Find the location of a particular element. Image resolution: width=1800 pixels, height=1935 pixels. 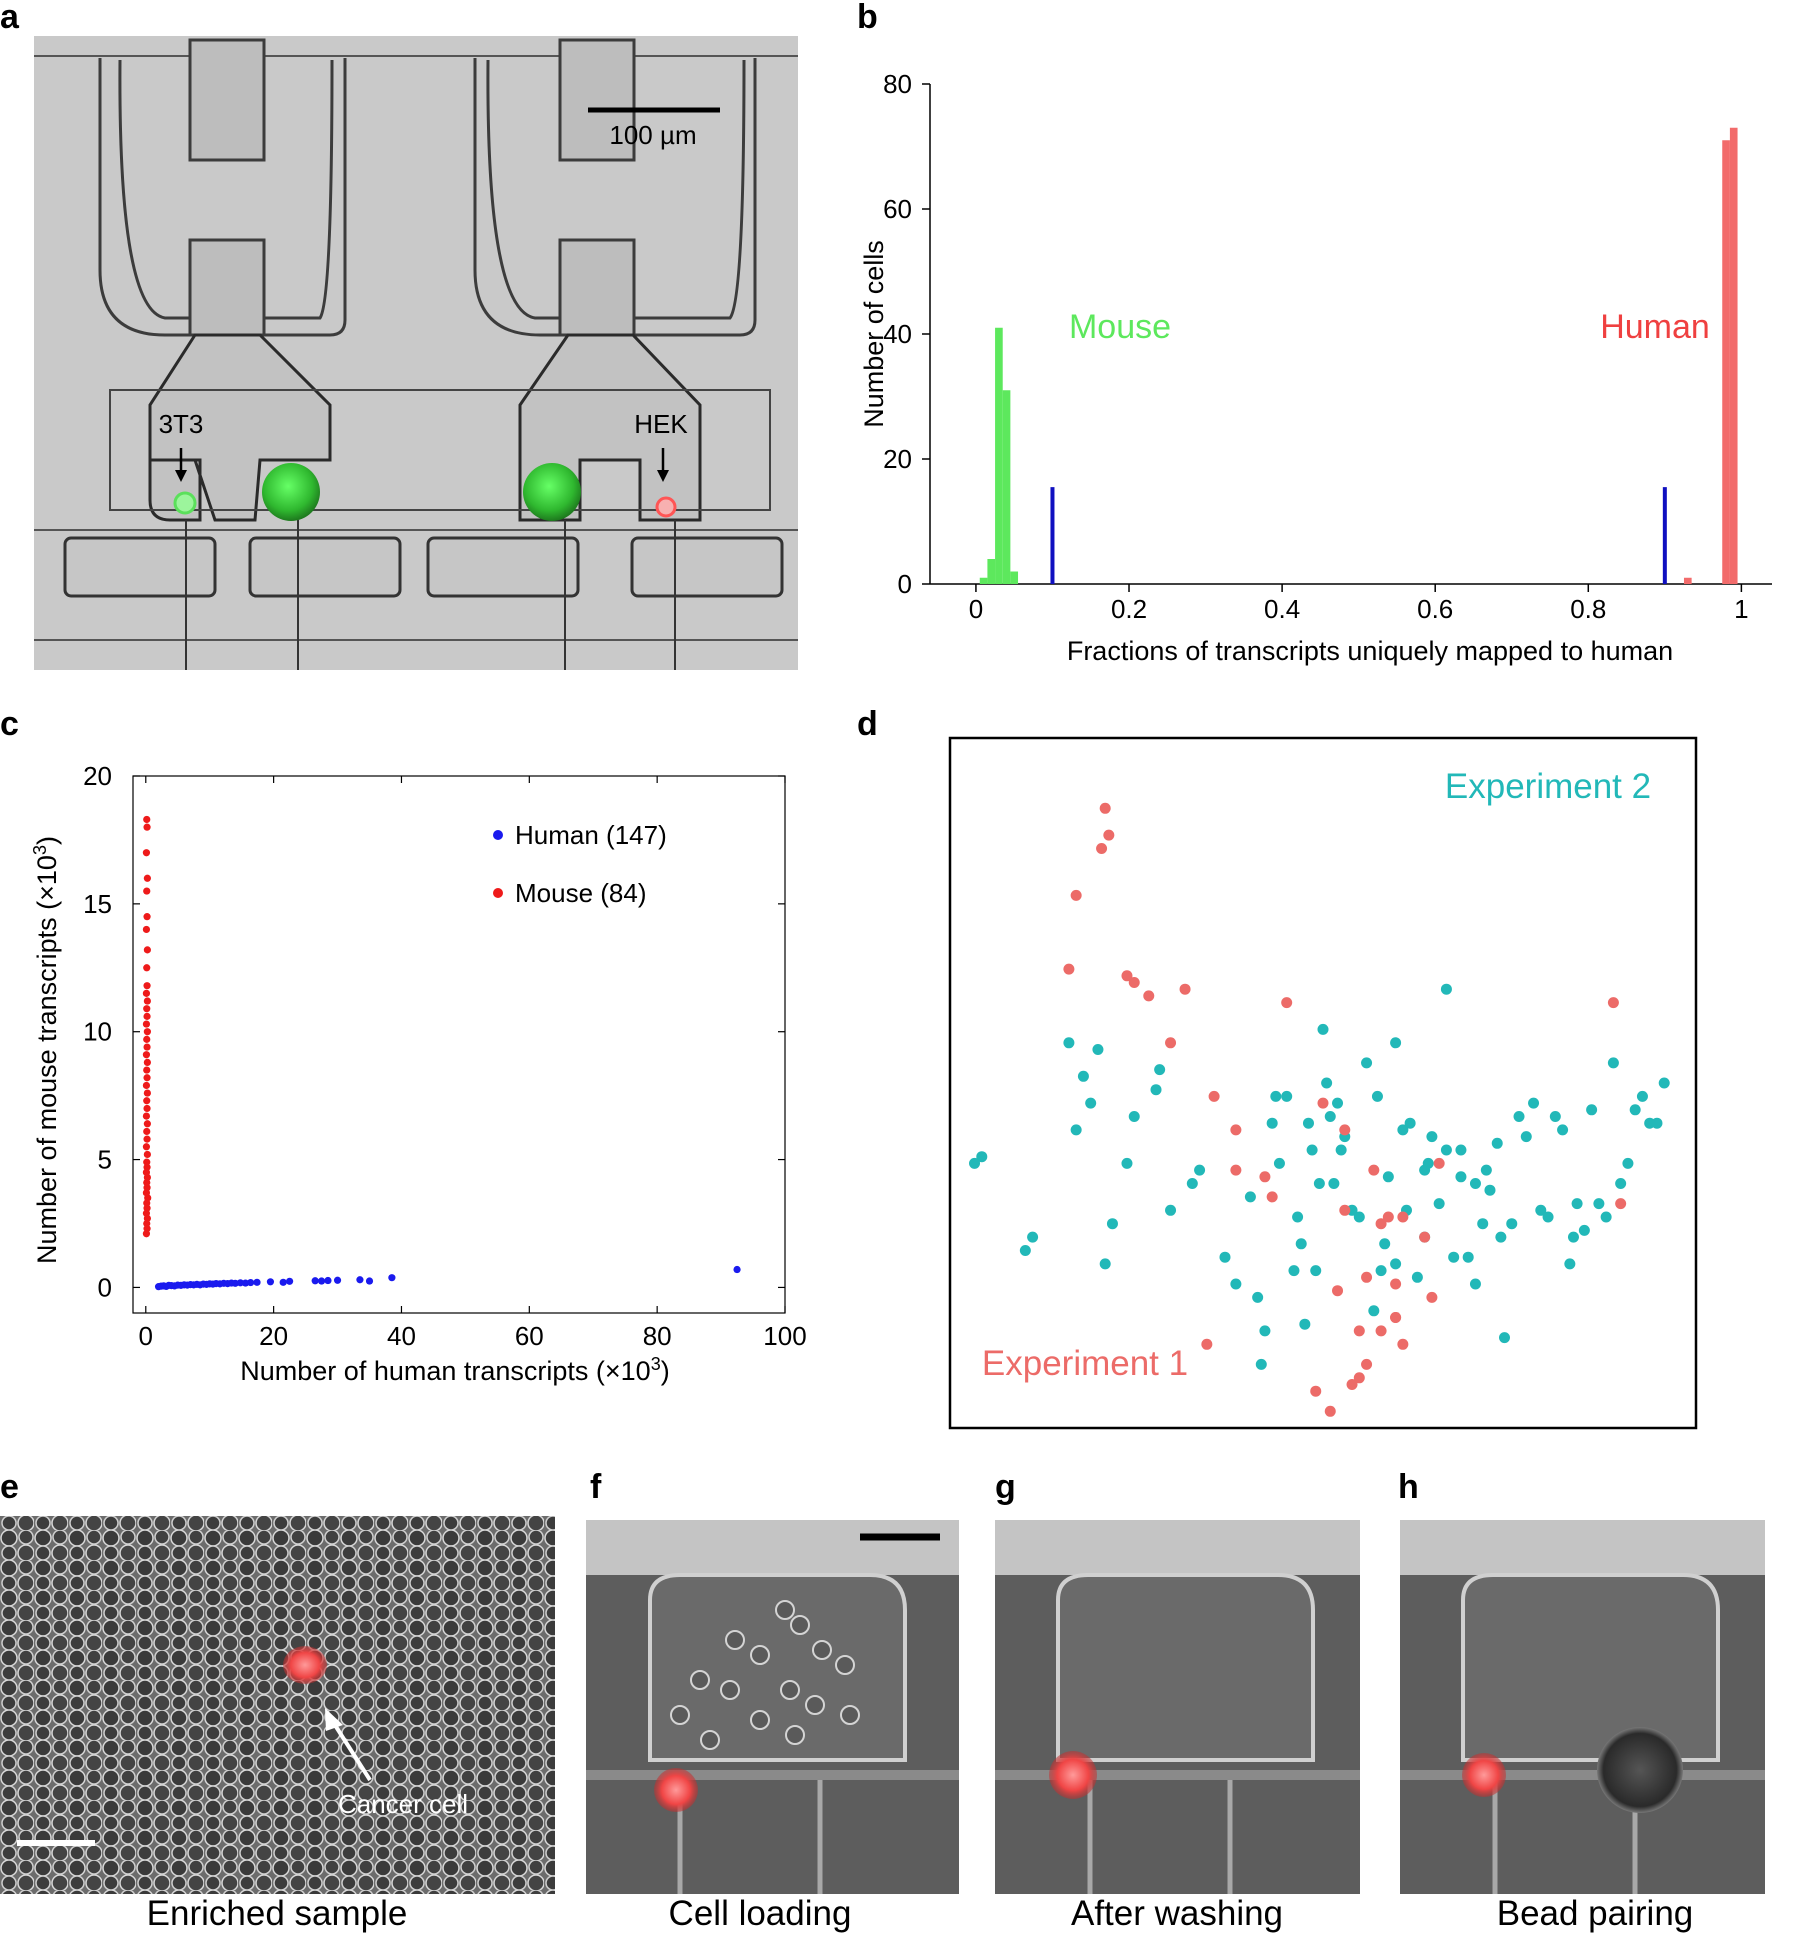

chart-b-ytick-label: 40 is located at coordinates (897, 334).